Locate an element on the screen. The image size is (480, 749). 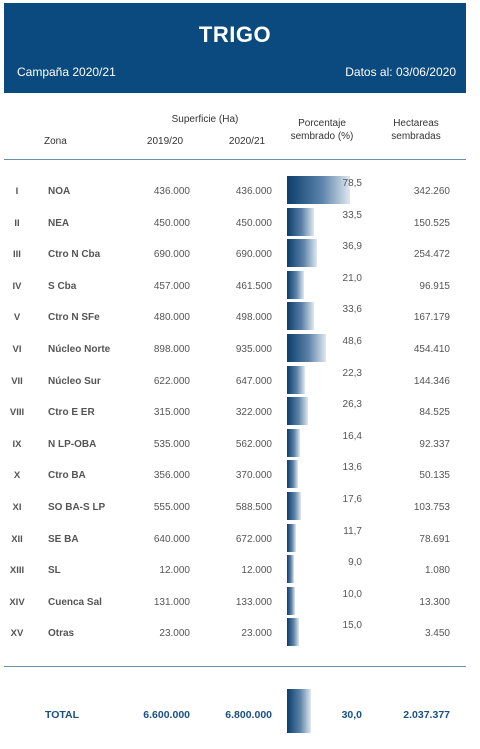
row-number: XV is located at coordinates (17, 634).